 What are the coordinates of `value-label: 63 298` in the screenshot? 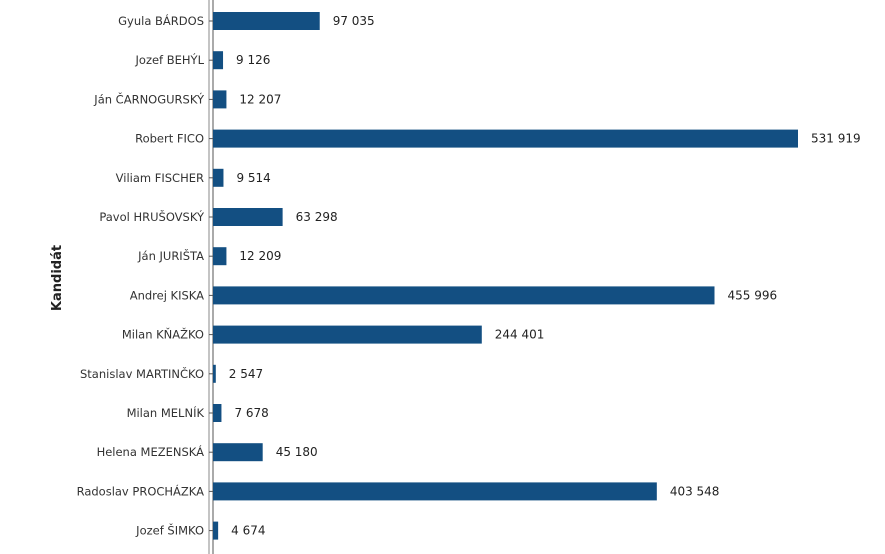 It's located at (317, 217).